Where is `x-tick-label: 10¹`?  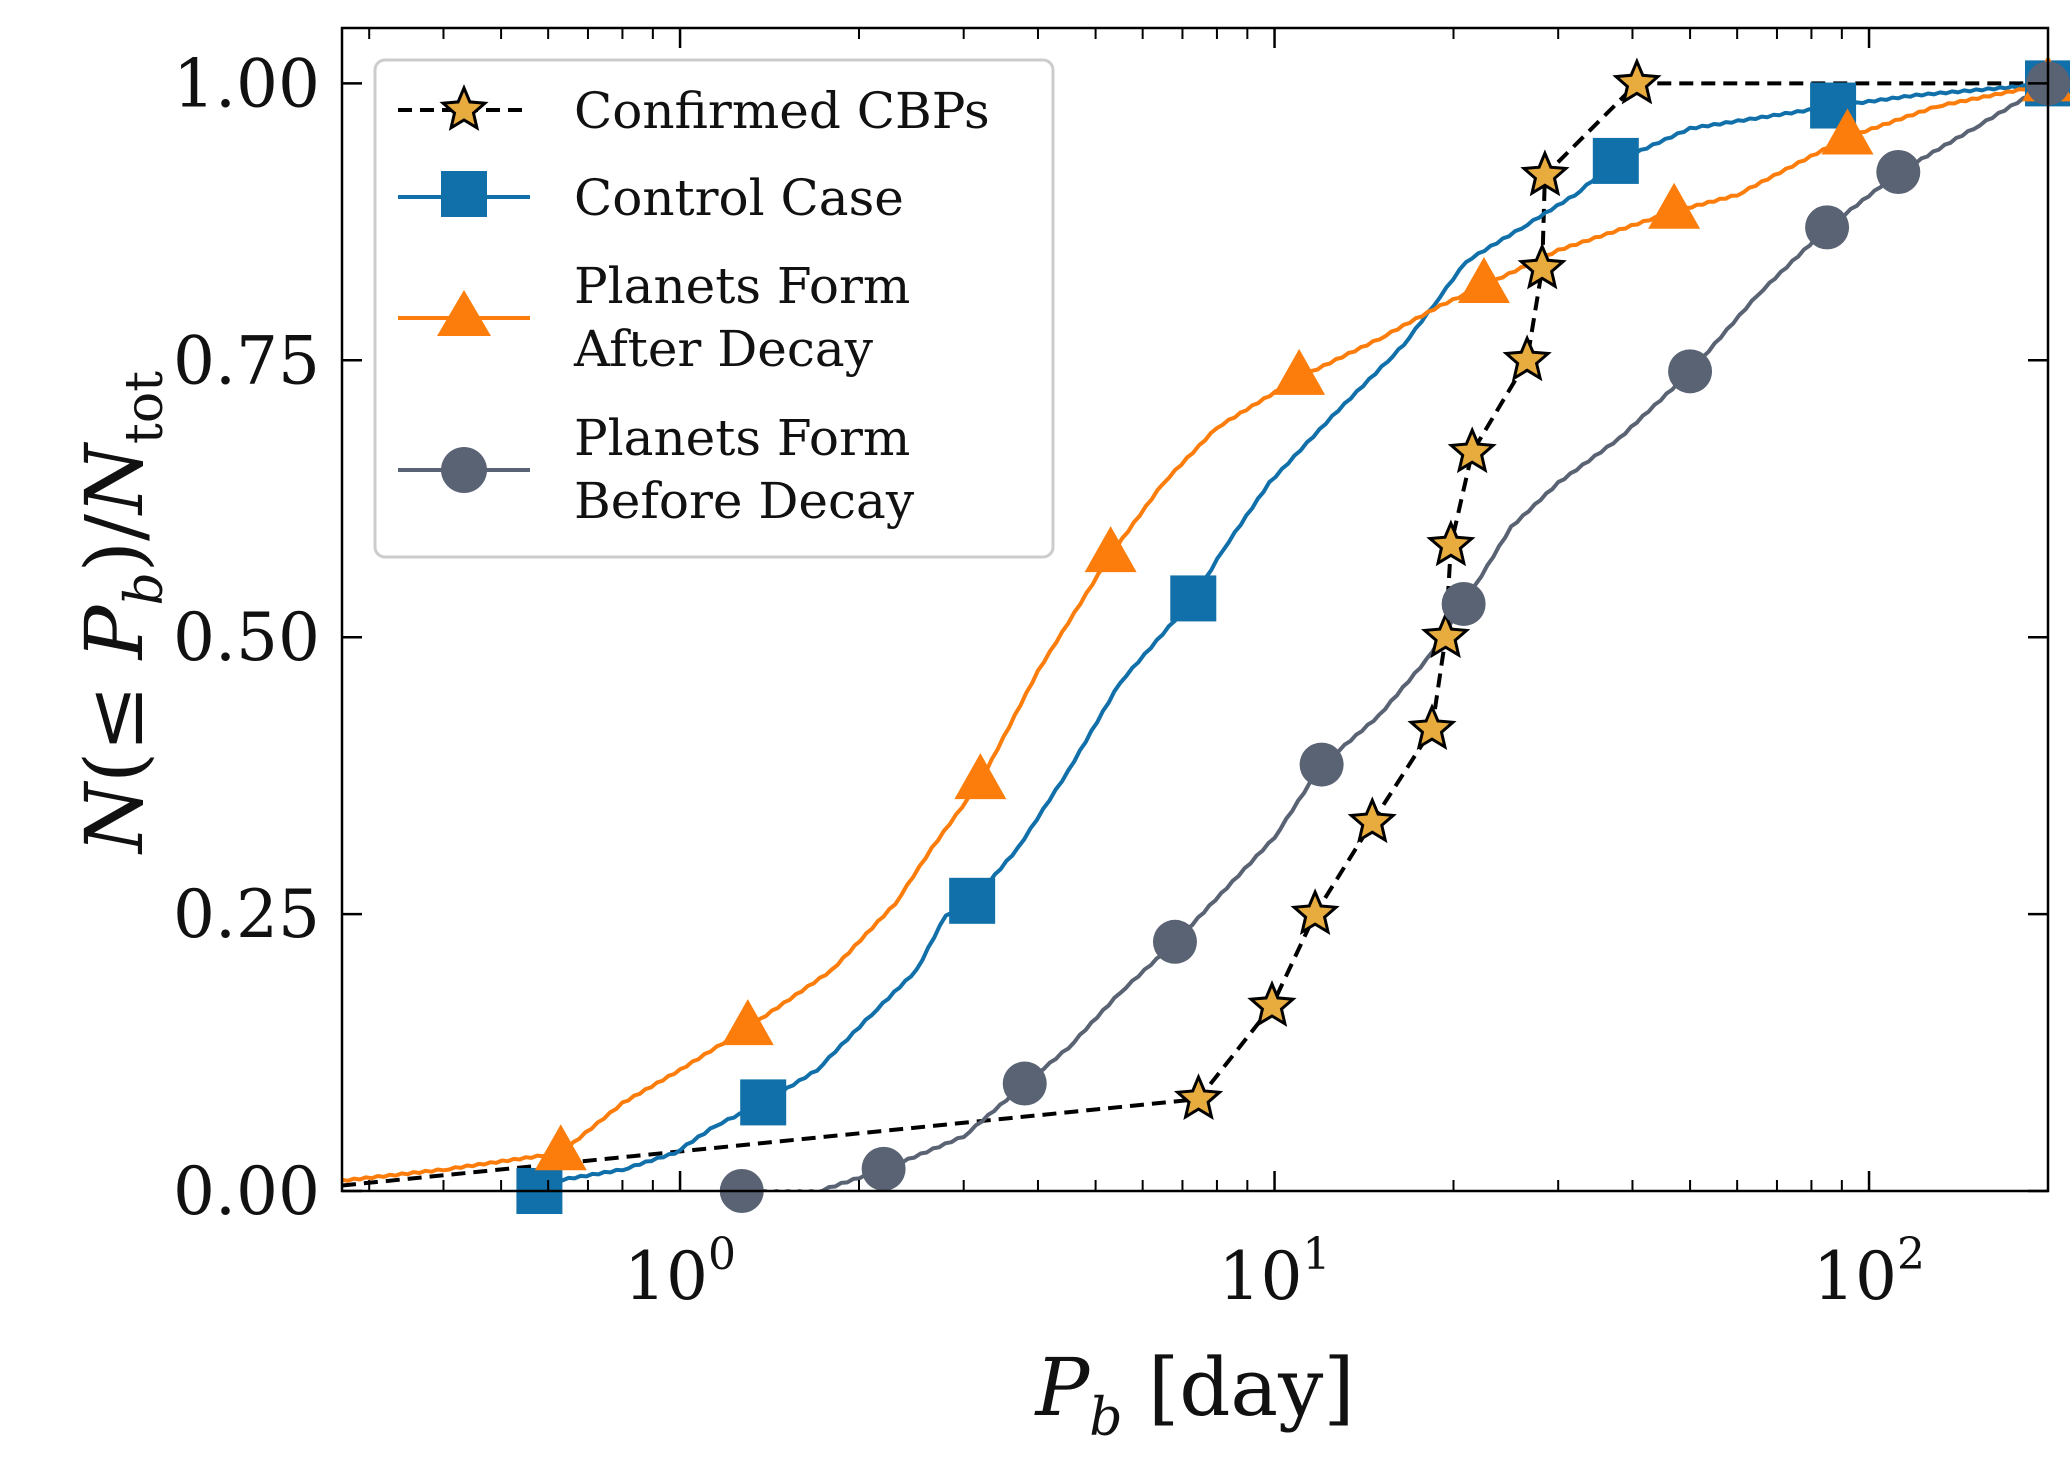
x-tick-label: 10¹ is located at coordinates (1275, 1272).